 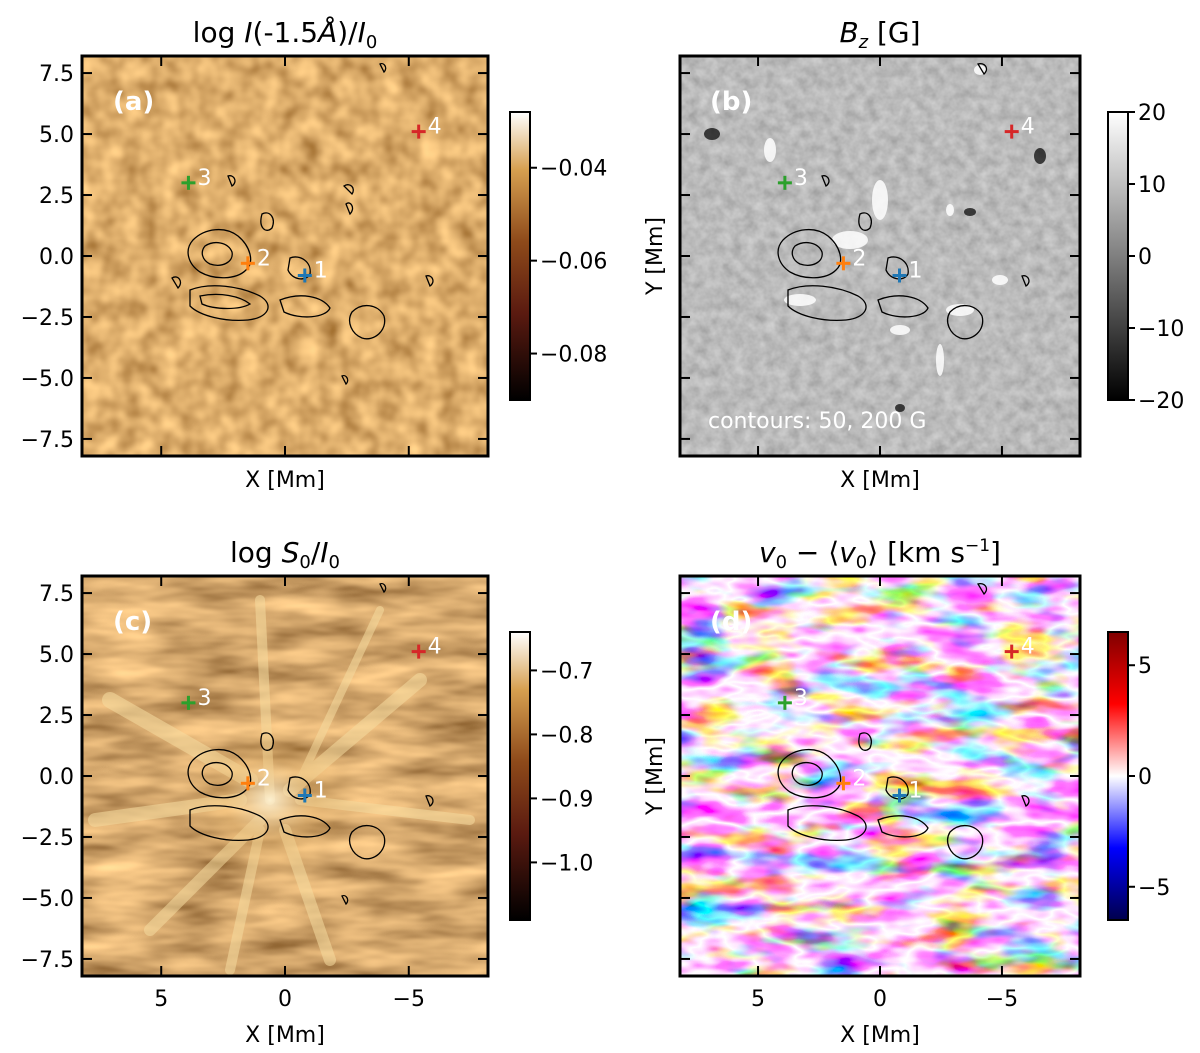 What do you see at coordinates (566, 671) in the screenshot?
I see `colorbar-tick-label: −0.7` at bounding box center [566, 671].